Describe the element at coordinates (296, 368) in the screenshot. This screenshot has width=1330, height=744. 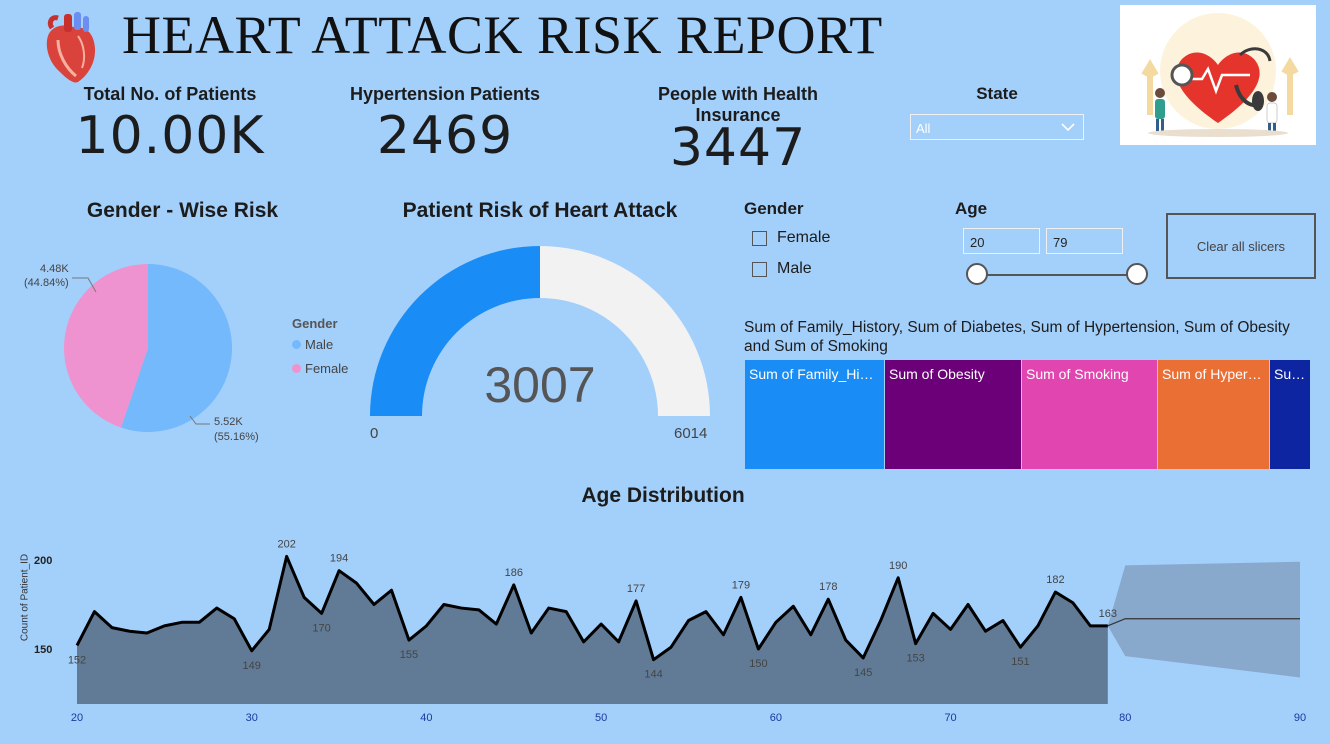
I see `legend-dot-female` at that location.